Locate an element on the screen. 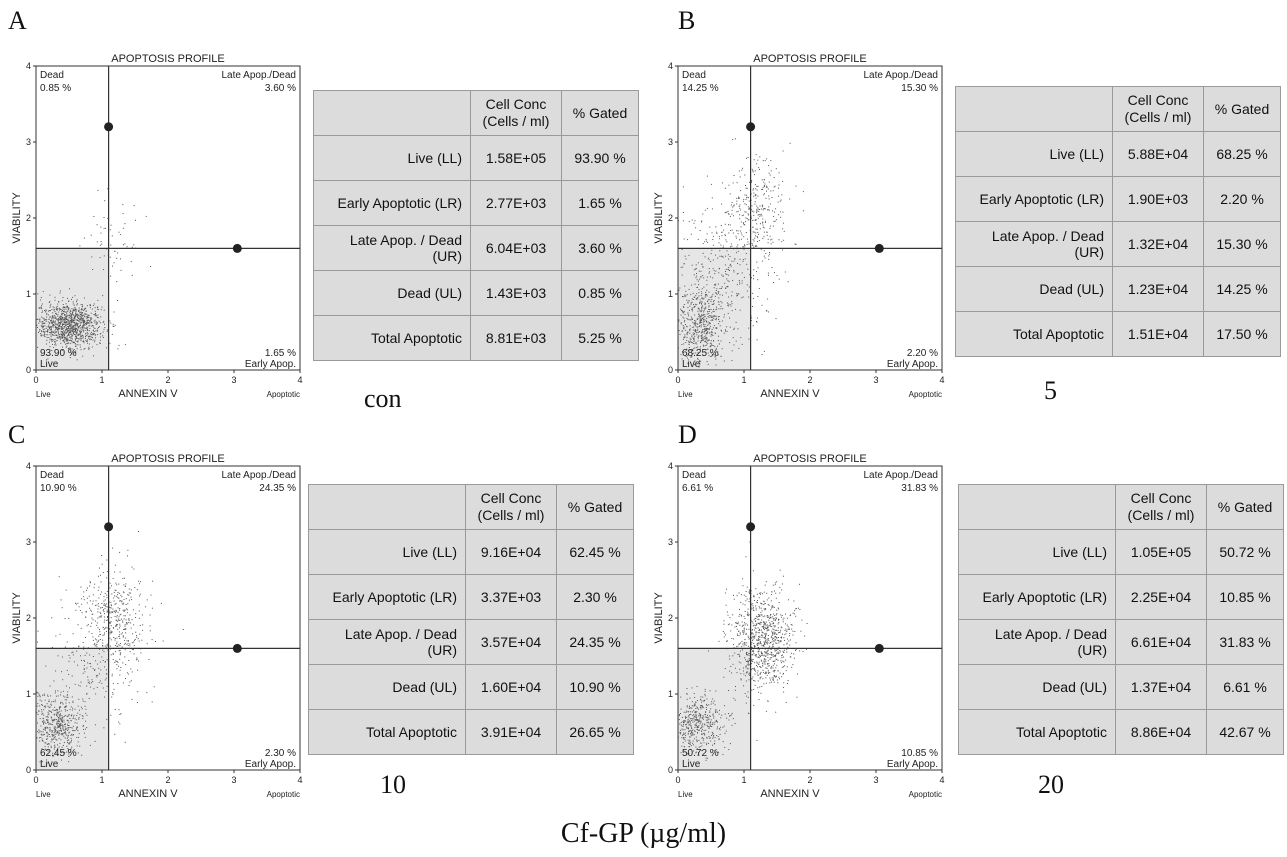 The width and height of the screenshot is (1287, 857). table-row: Total Apoptotic 1.51E+04 17.50 % is located at coordinates (1118, 334).